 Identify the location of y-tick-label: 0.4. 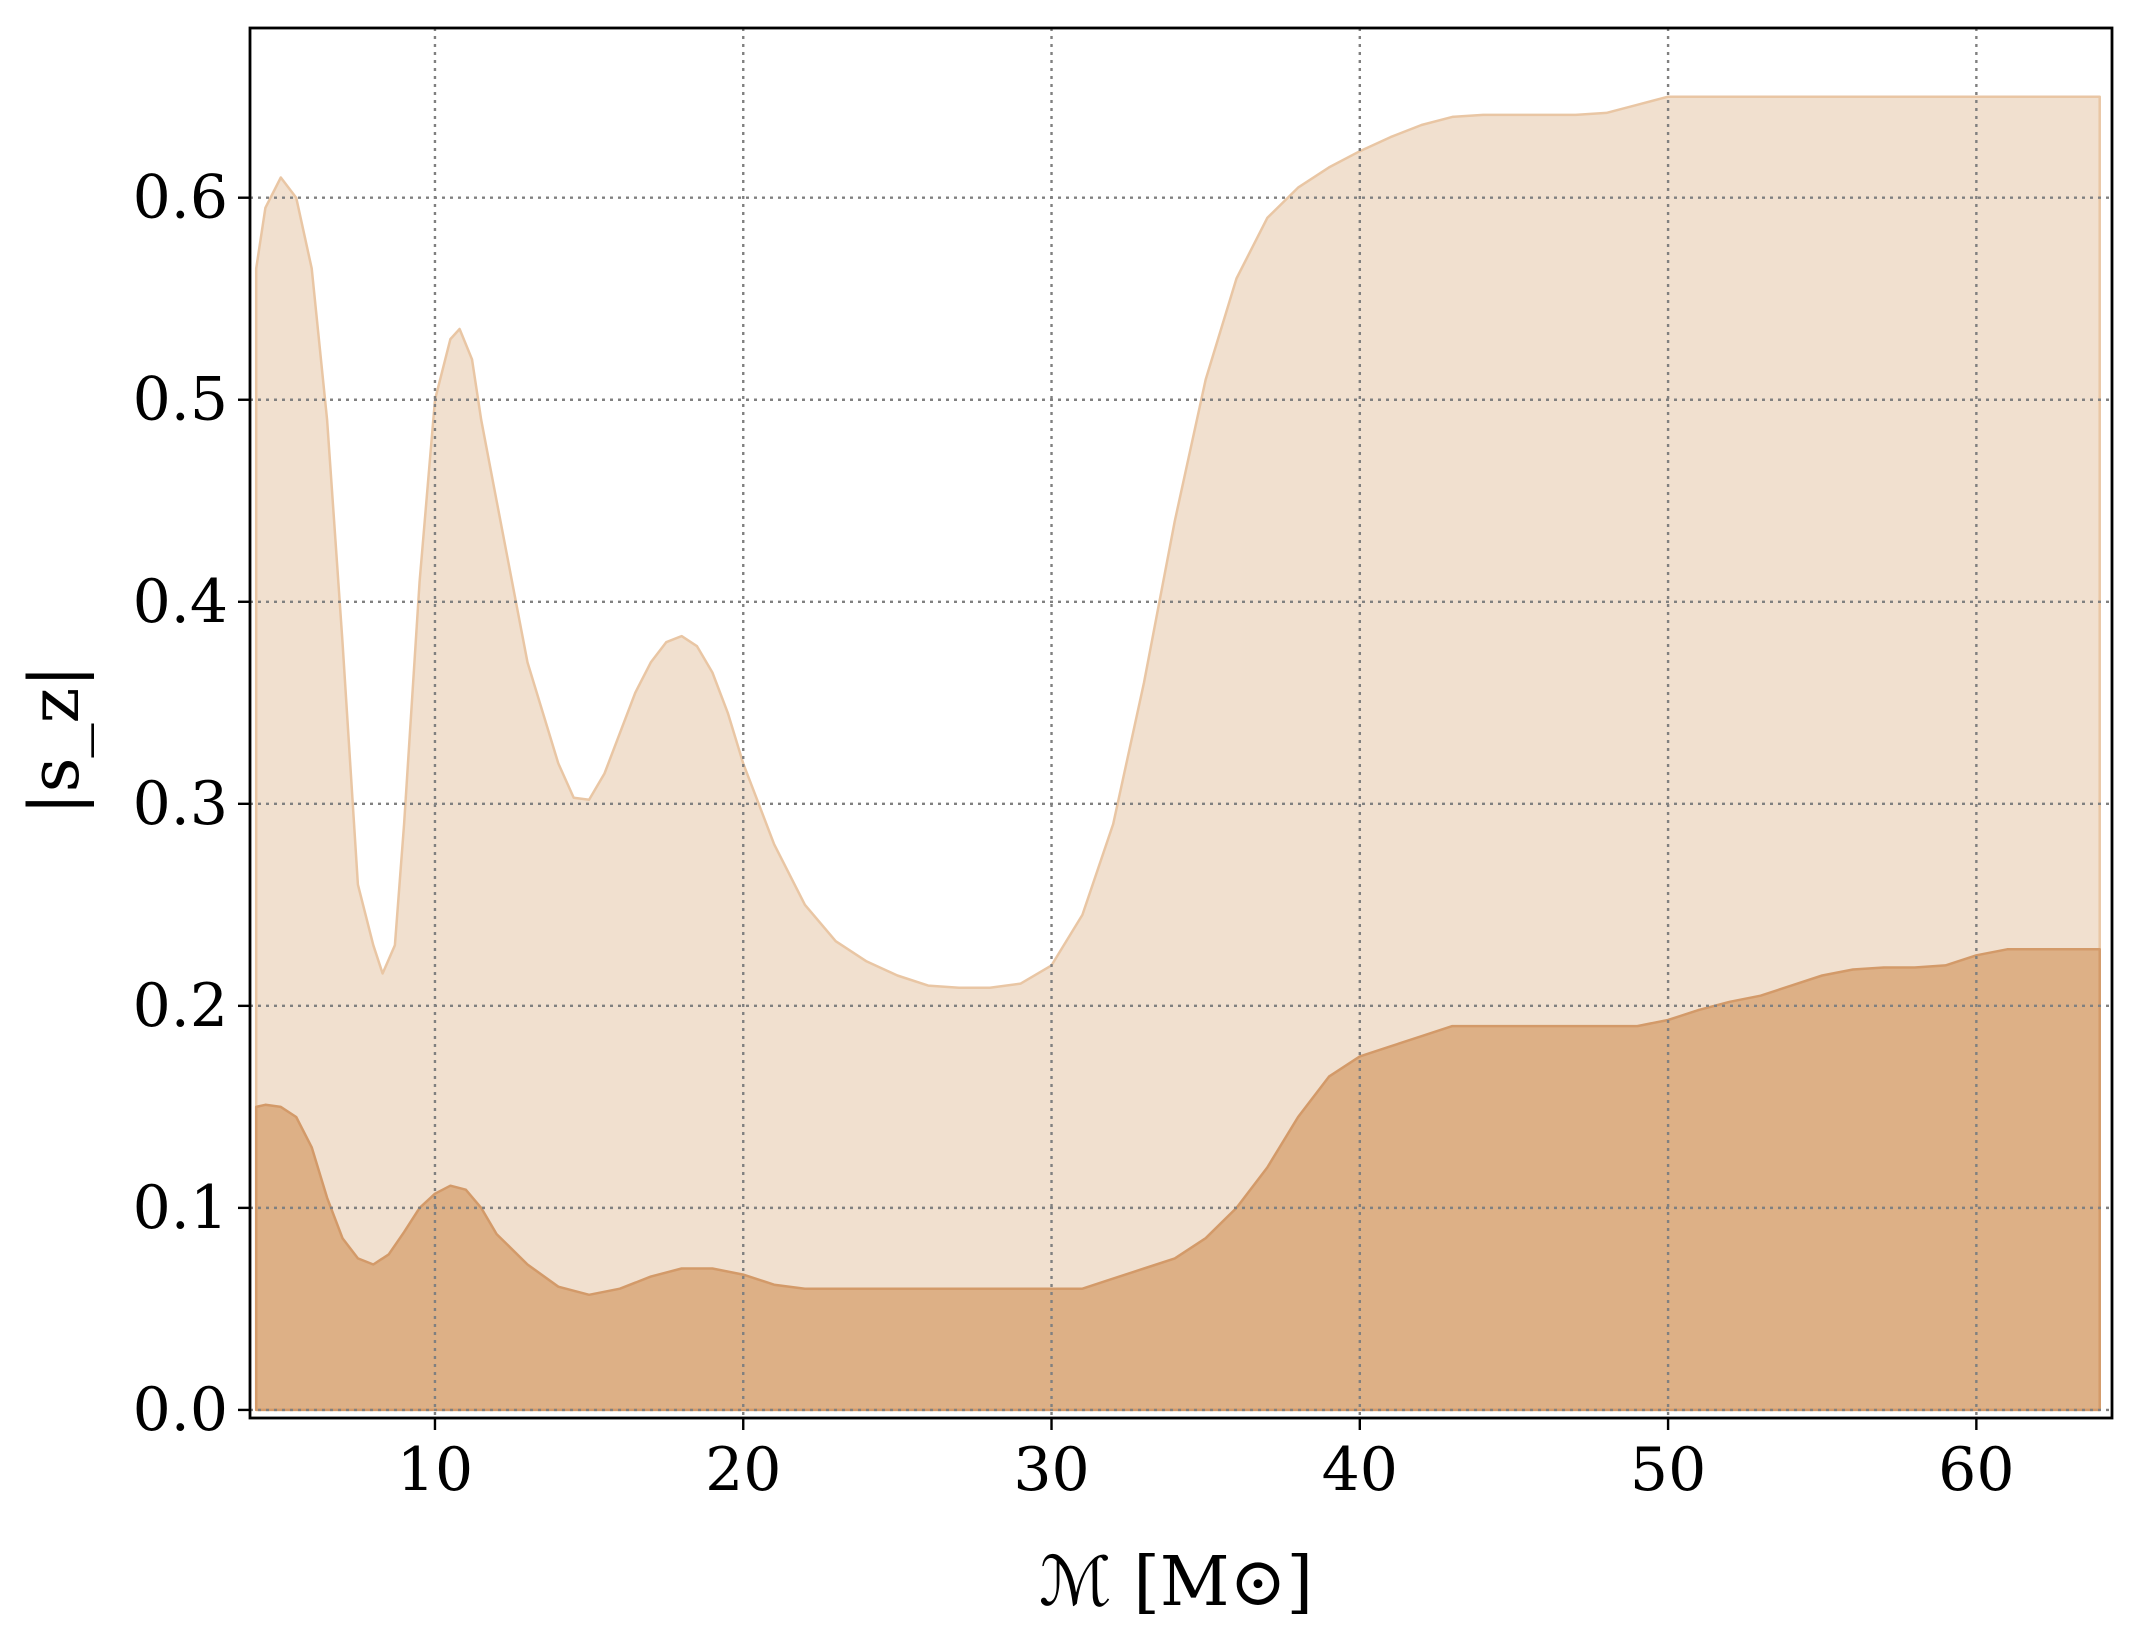
(180, 602).